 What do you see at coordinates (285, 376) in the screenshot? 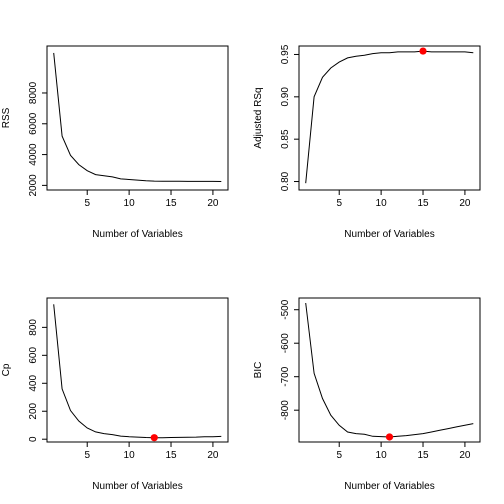
I see `y-tick-label: -700` at bounding box center [285, 376].